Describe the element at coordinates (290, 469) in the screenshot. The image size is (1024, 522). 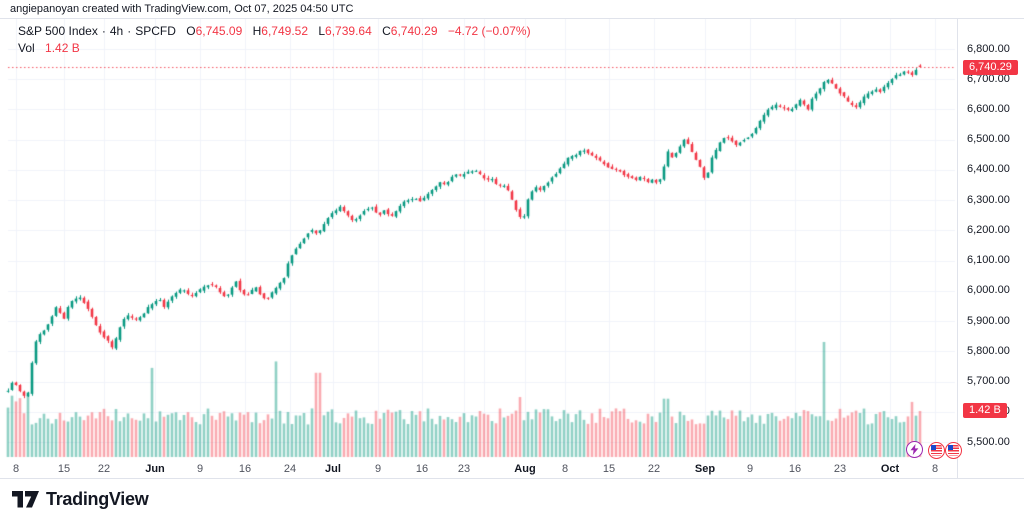
I see `time-tick-label: 24` at that location.